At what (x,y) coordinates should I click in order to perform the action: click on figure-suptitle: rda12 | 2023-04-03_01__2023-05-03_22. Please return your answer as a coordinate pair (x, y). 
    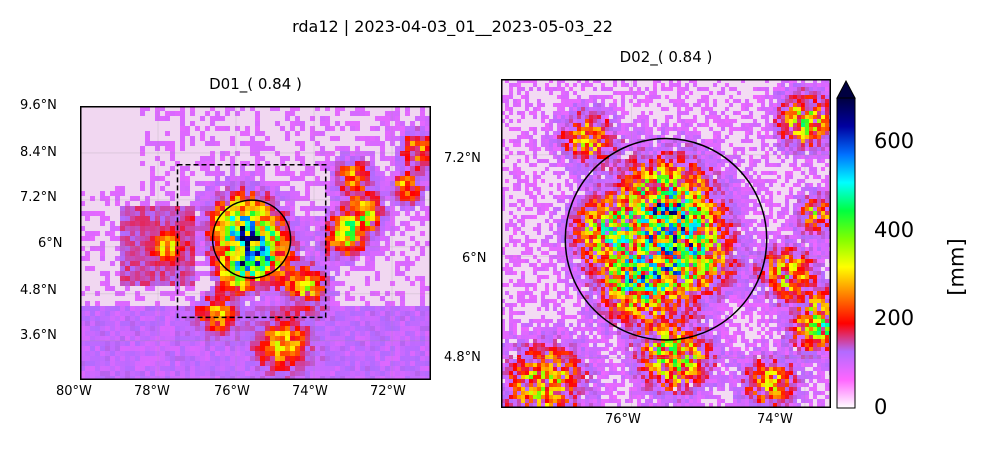
    Looking at the image, I should click on (452, 26).